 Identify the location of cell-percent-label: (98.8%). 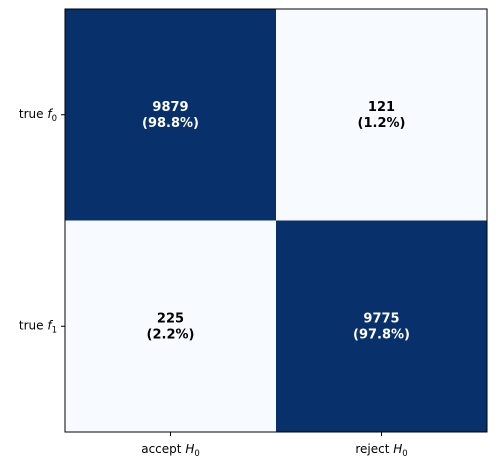
(170, 123).